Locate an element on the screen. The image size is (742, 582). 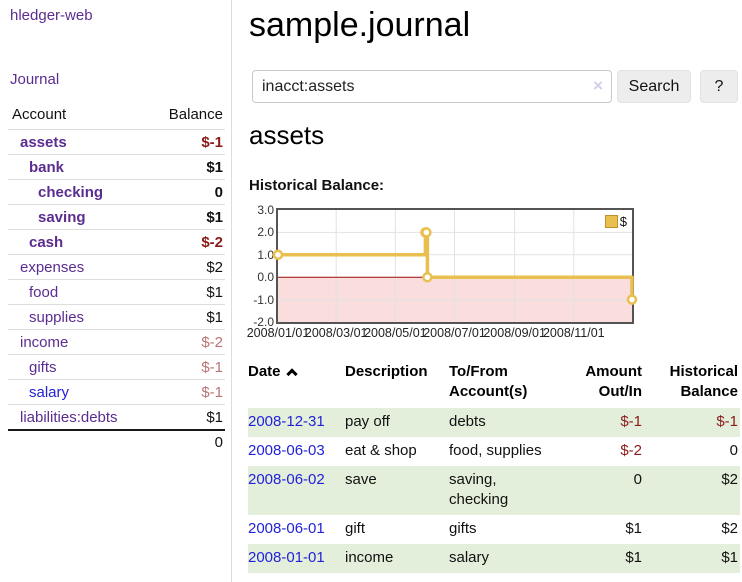
transaction-description: pay off is located at coordinates (367, 421).